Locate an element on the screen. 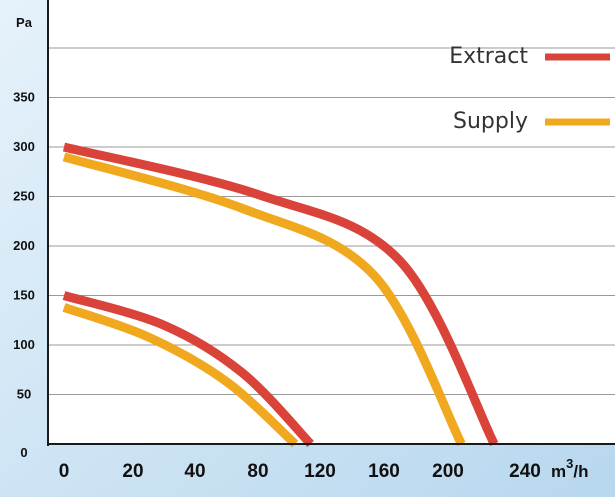 The height and width of the screenshot is (497, 615). series-line-supply is located at coordinates (180, 375).